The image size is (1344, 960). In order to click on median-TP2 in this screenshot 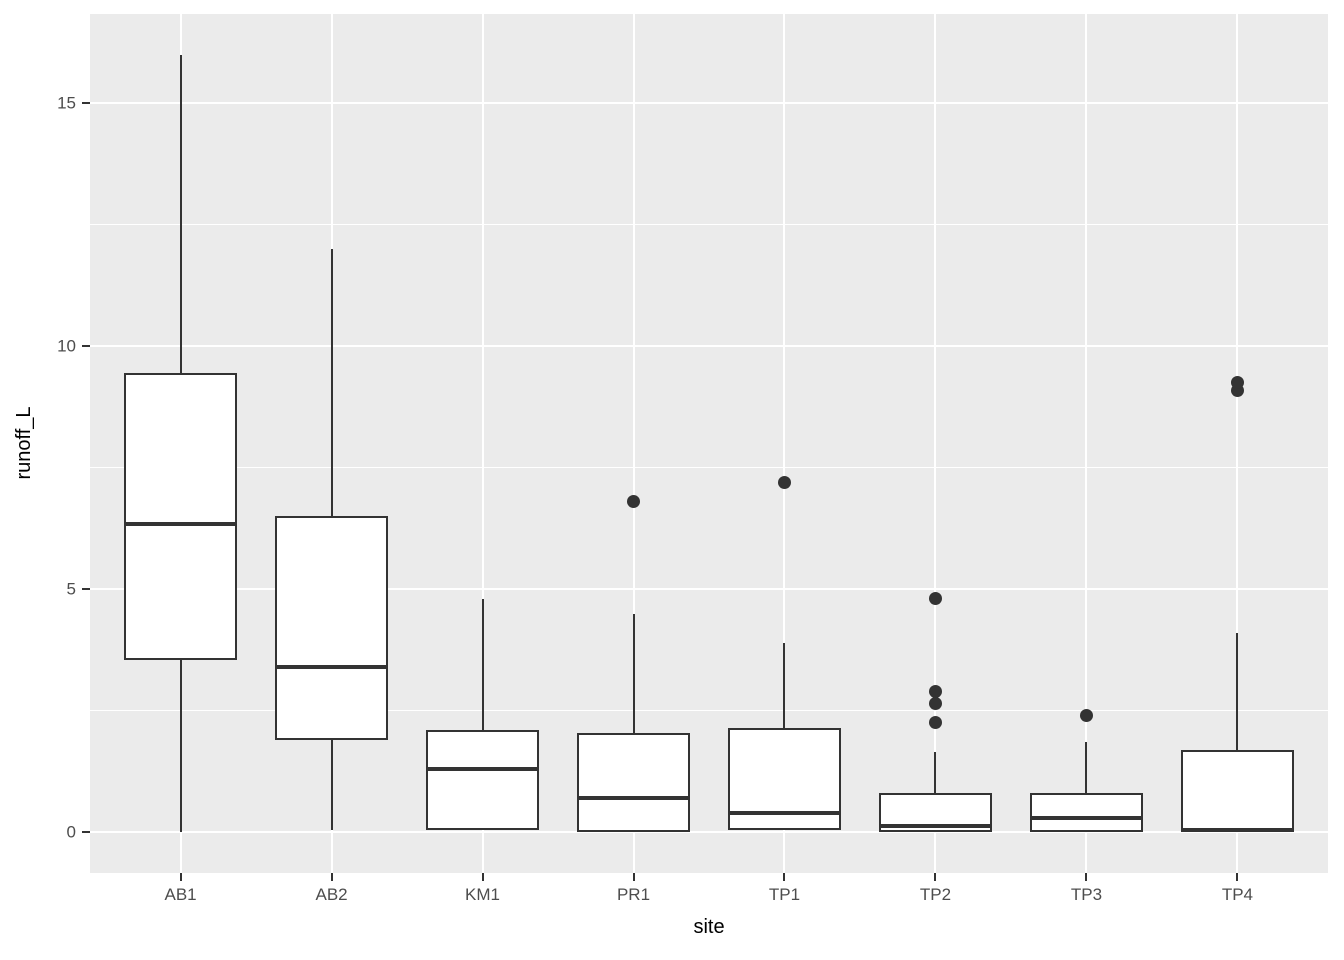, I will do `click(935, 826)`.